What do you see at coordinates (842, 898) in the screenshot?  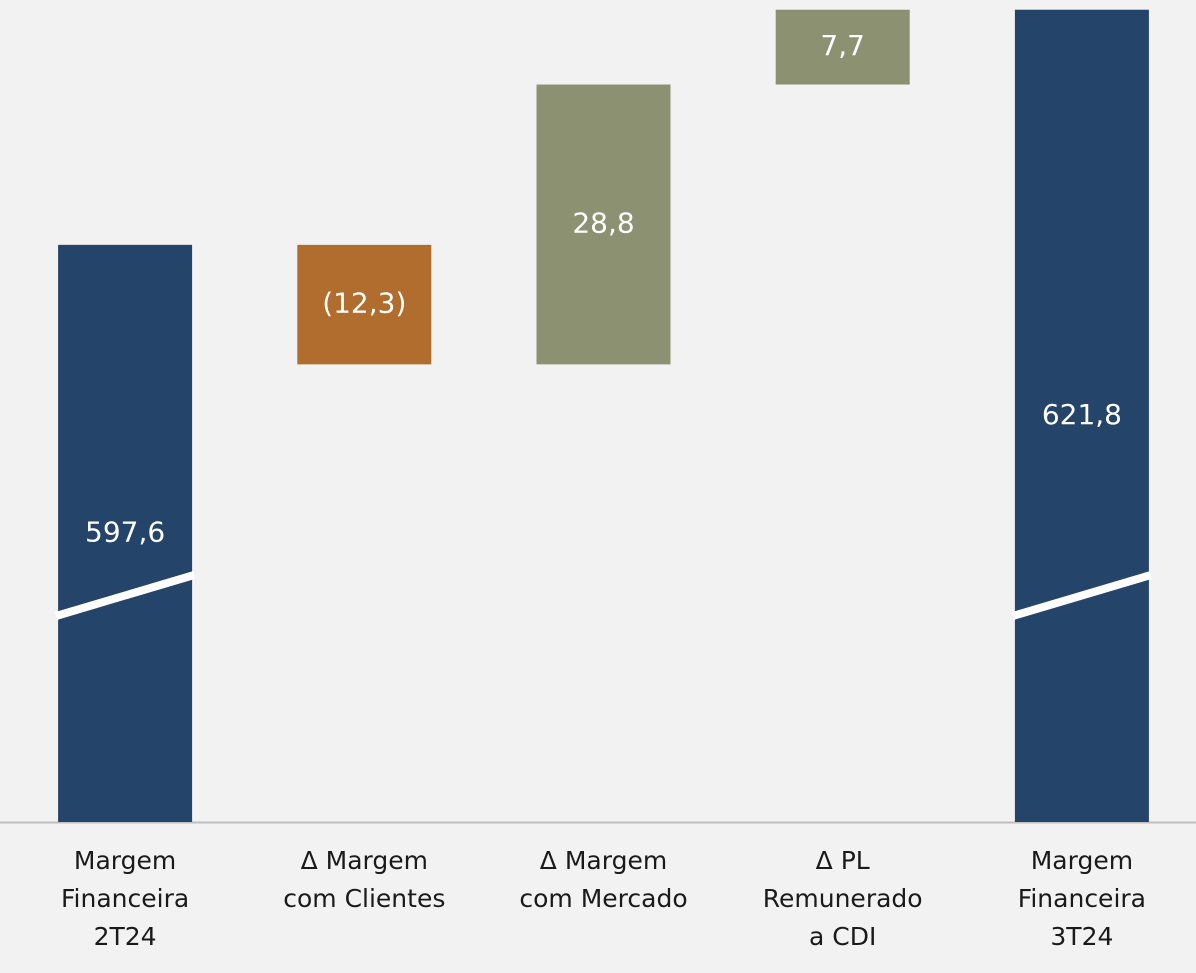 I see `category-label: Δ PL Remunerado a CDI` at bounding box center [842, 898].